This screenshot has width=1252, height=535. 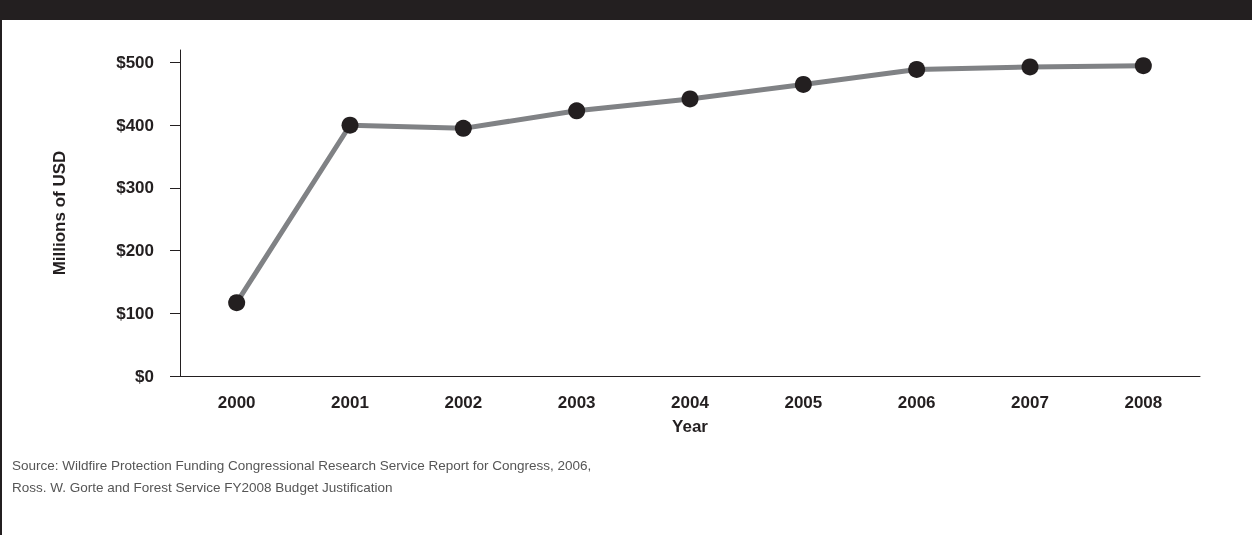 What do you see at coordinates (135, 125) in the screenshot?
I see `y-tick-label: $400` at bounding box center [135, 125].